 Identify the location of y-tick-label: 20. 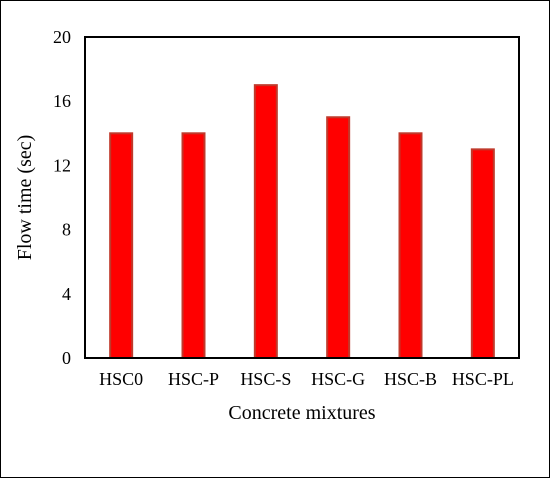
(62, 37).